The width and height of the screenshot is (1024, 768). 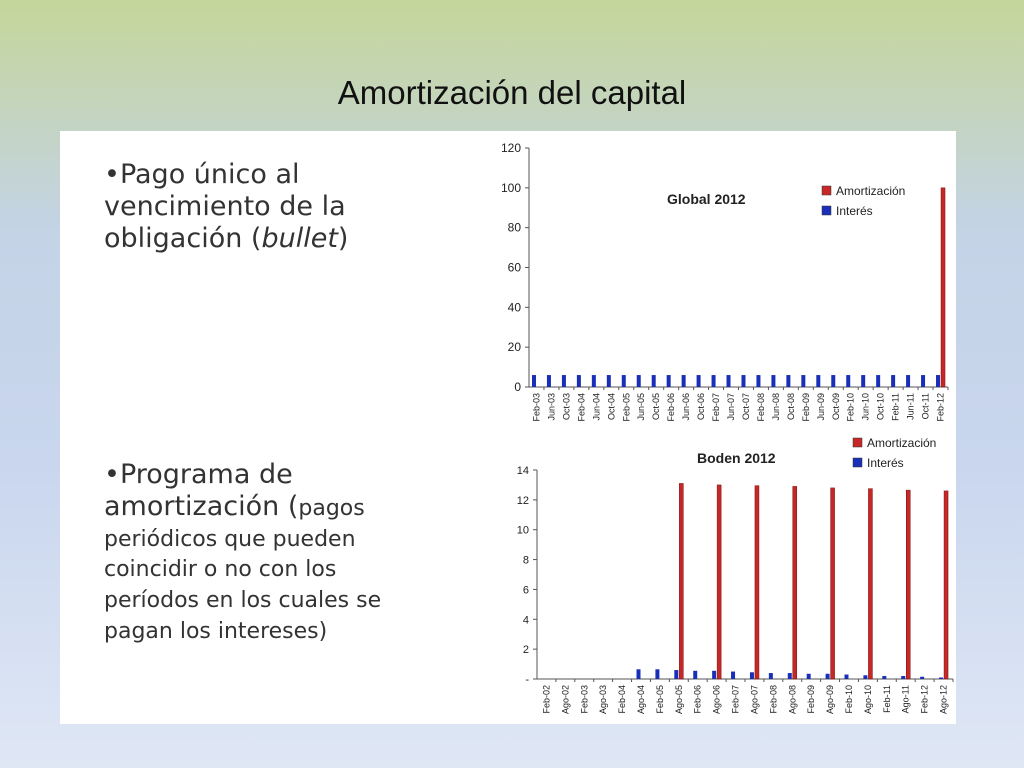 I want to click on x-tick-label: Feb-09, so click(x=811, y=699).